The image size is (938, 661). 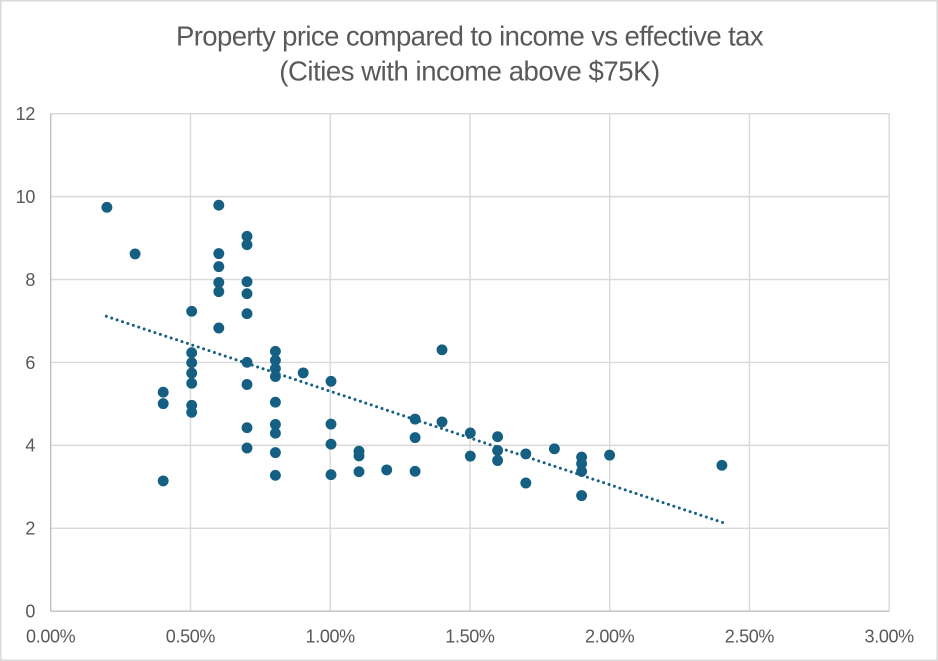 What do you see at coordinates (610, 637) in the screenshot?
I see `svg-text: 2.00%` at bounding box center [610, 637].